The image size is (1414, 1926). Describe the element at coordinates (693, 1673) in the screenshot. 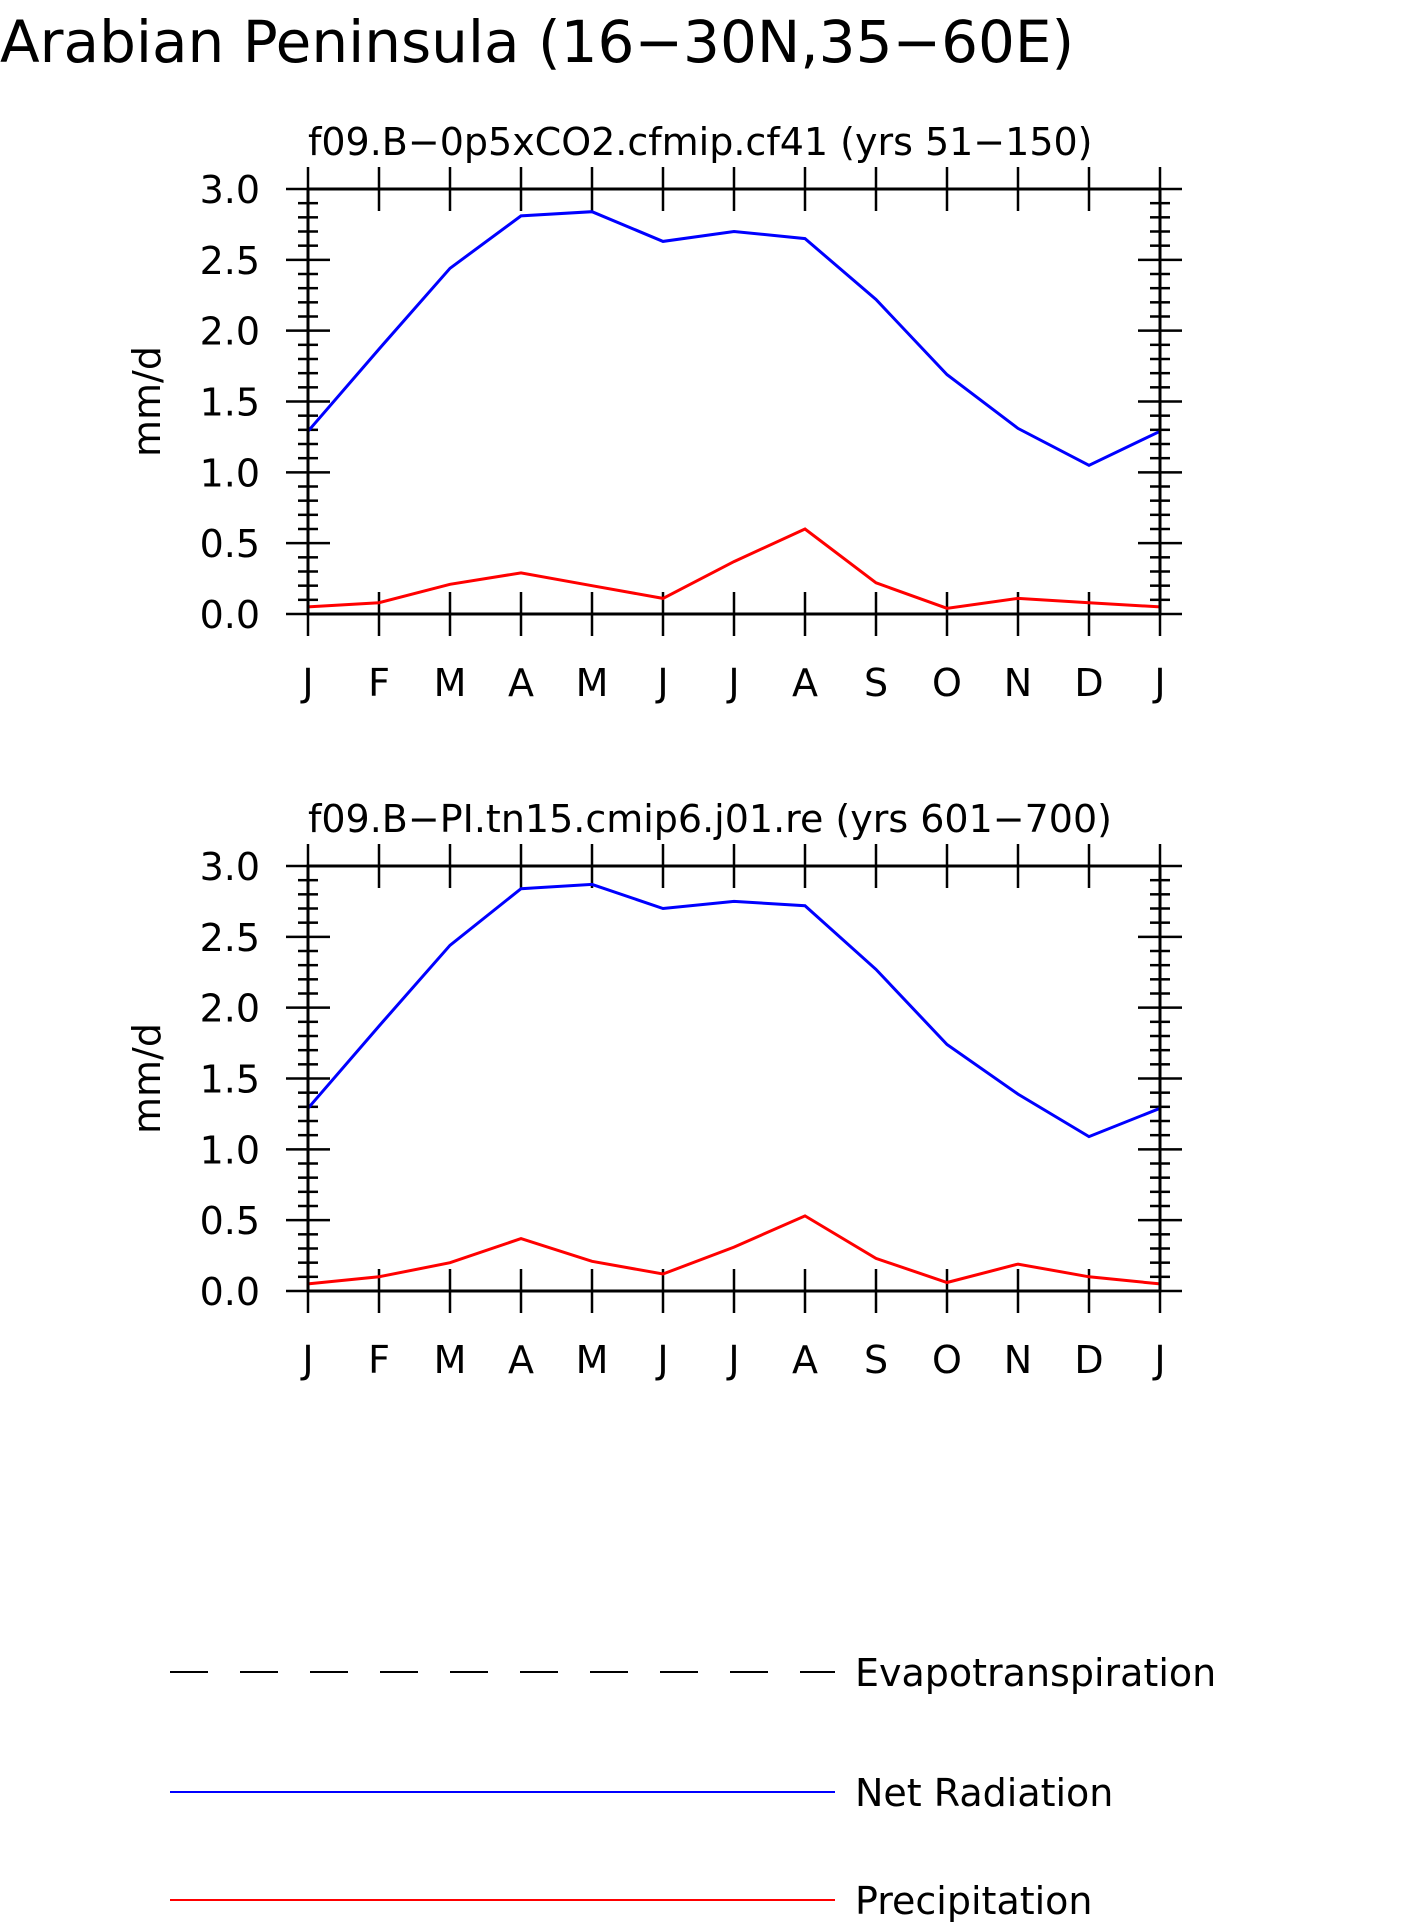

I see `legend-item-evapotranspiration: Evapotranspiration` at that location.